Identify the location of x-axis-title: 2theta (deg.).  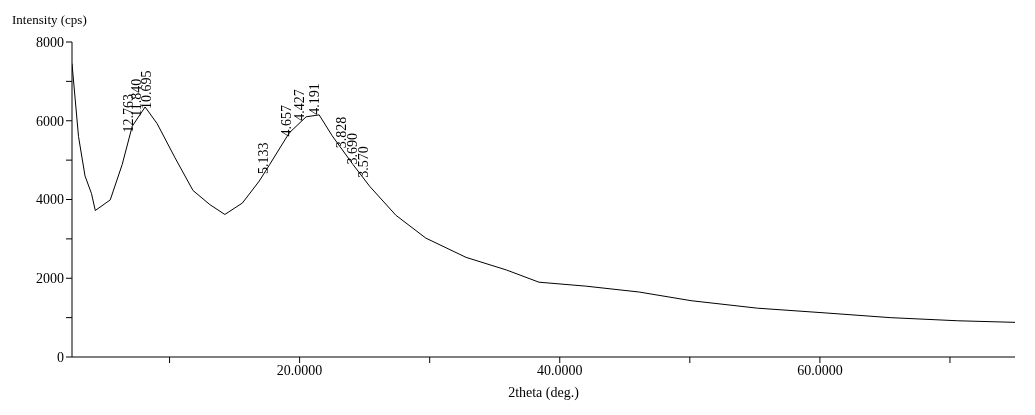
(544, 393).